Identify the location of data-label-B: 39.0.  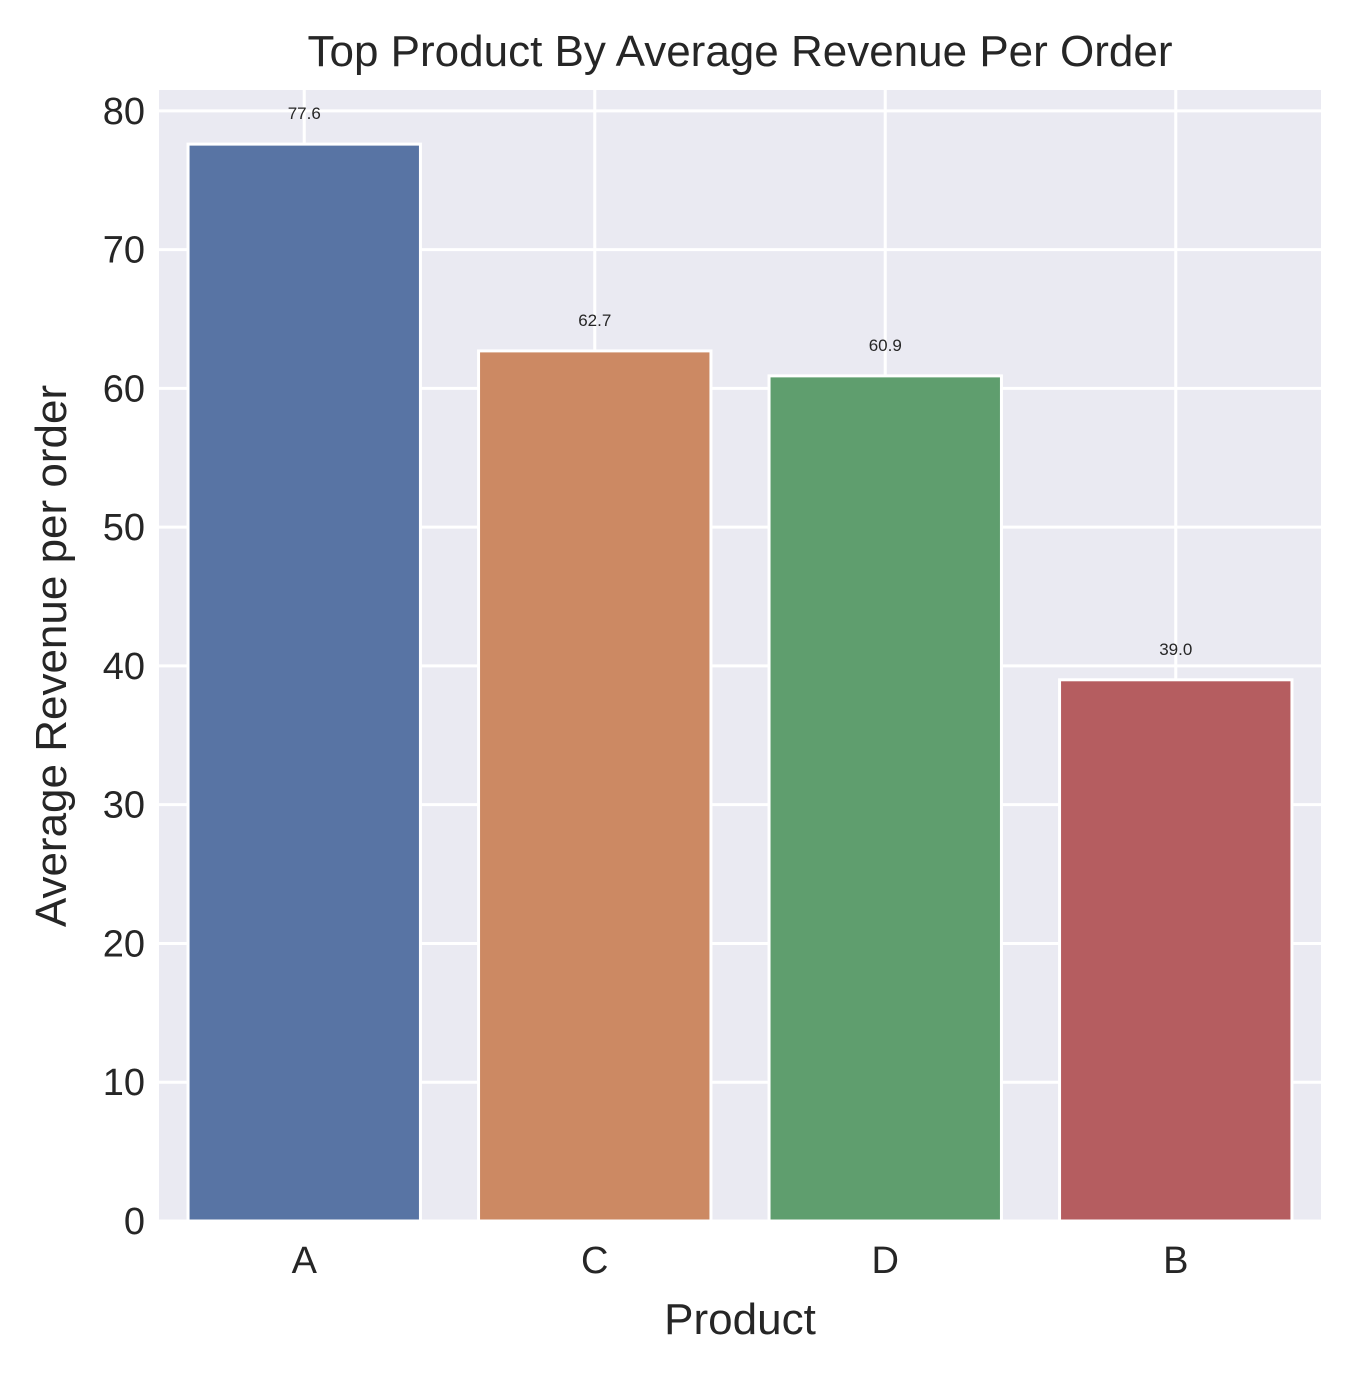
(1175, 649).